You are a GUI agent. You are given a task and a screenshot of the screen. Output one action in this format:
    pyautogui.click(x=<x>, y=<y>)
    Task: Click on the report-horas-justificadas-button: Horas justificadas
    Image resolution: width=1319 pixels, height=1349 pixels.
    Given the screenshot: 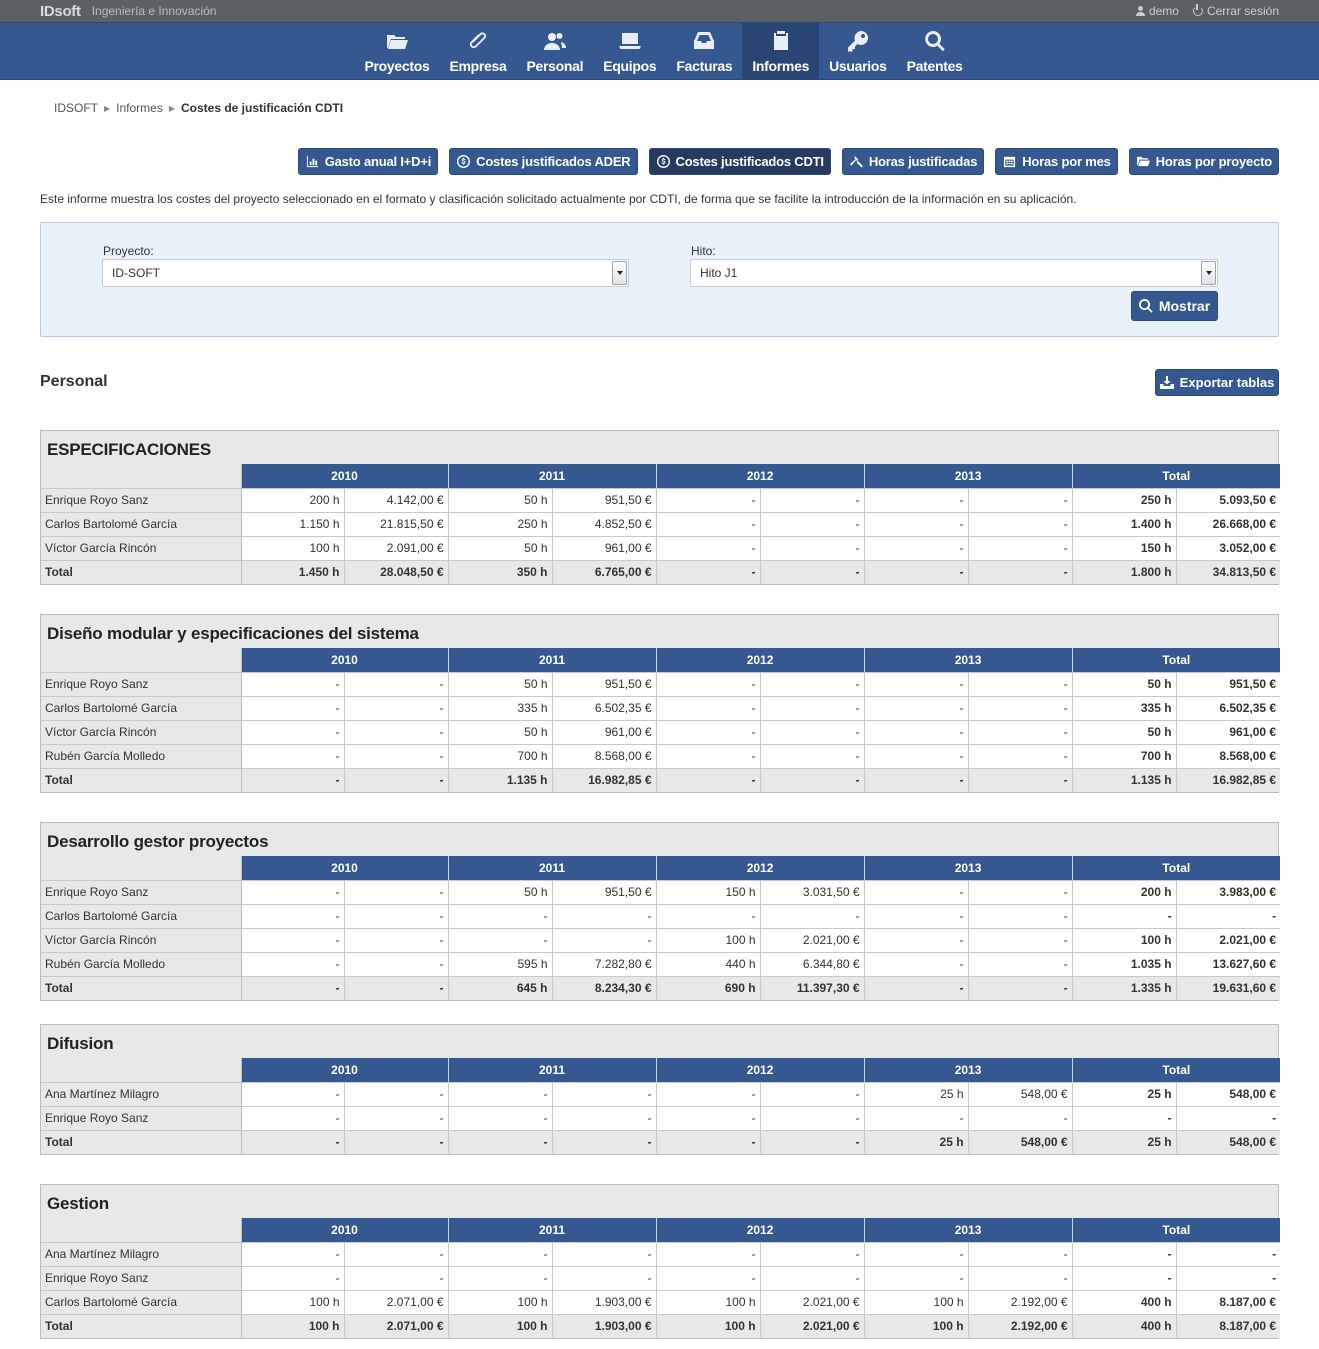 What is the action you would take?
    pyautogui.click(x=913, y=161)
    